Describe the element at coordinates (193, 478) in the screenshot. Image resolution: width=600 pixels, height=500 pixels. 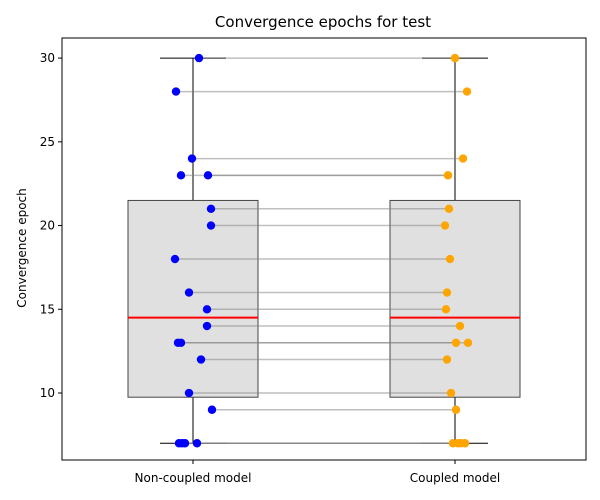
I see `x-tick-label: Non-coupled model` at that location.